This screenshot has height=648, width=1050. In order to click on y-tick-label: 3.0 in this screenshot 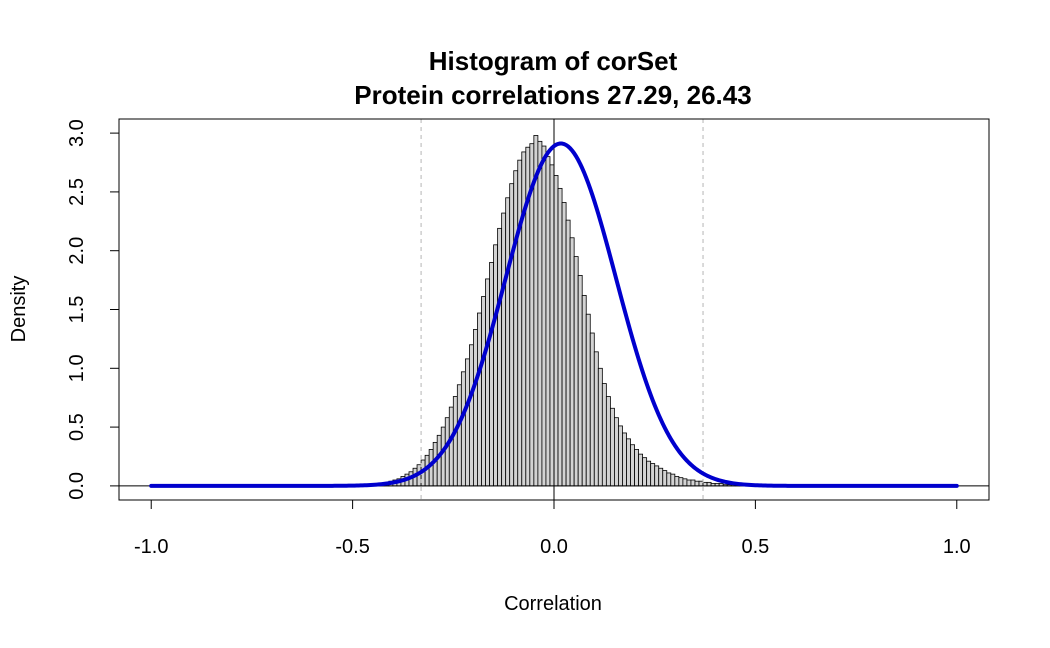, I will do `click(77, 133)`.